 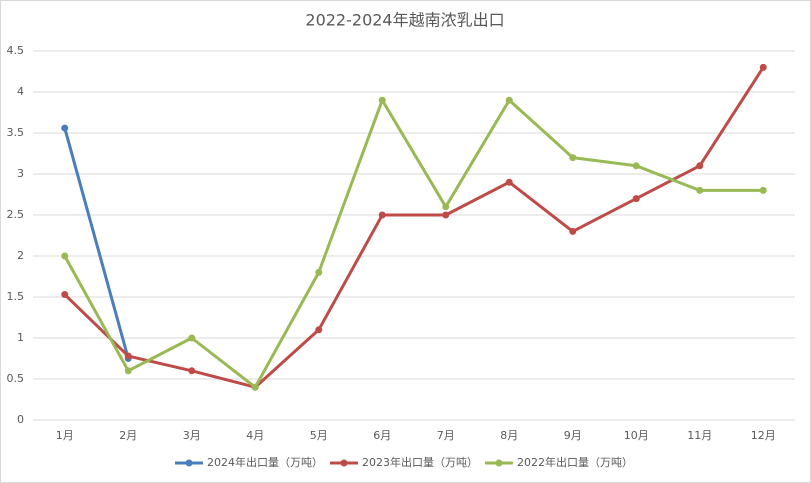 I want to click on x-tick-label: 7月, so click(x=446, y=435).